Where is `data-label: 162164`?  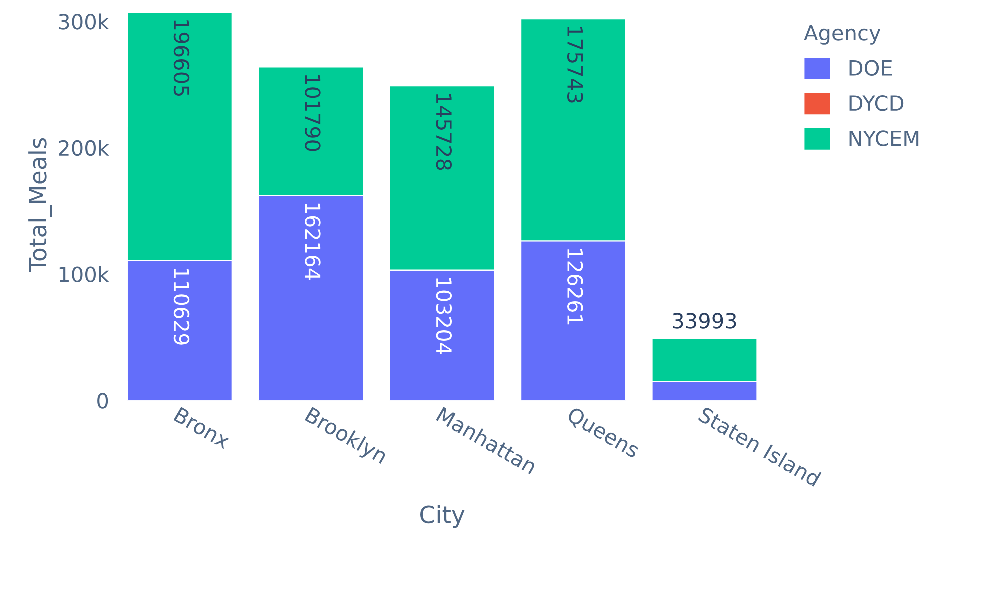
data-label: 162164 is located at coordinates (313, 242).